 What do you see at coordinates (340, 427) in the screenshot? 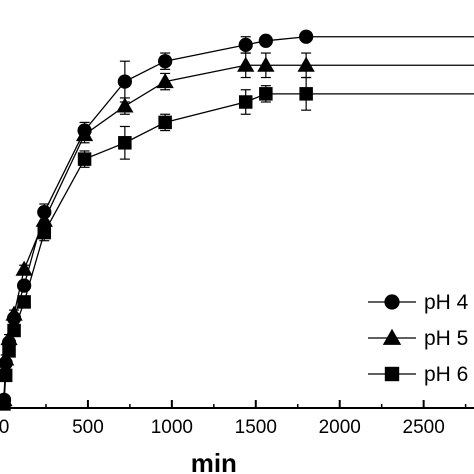
I see `x-tick-label: 2000` at bounding box center [340, 427].